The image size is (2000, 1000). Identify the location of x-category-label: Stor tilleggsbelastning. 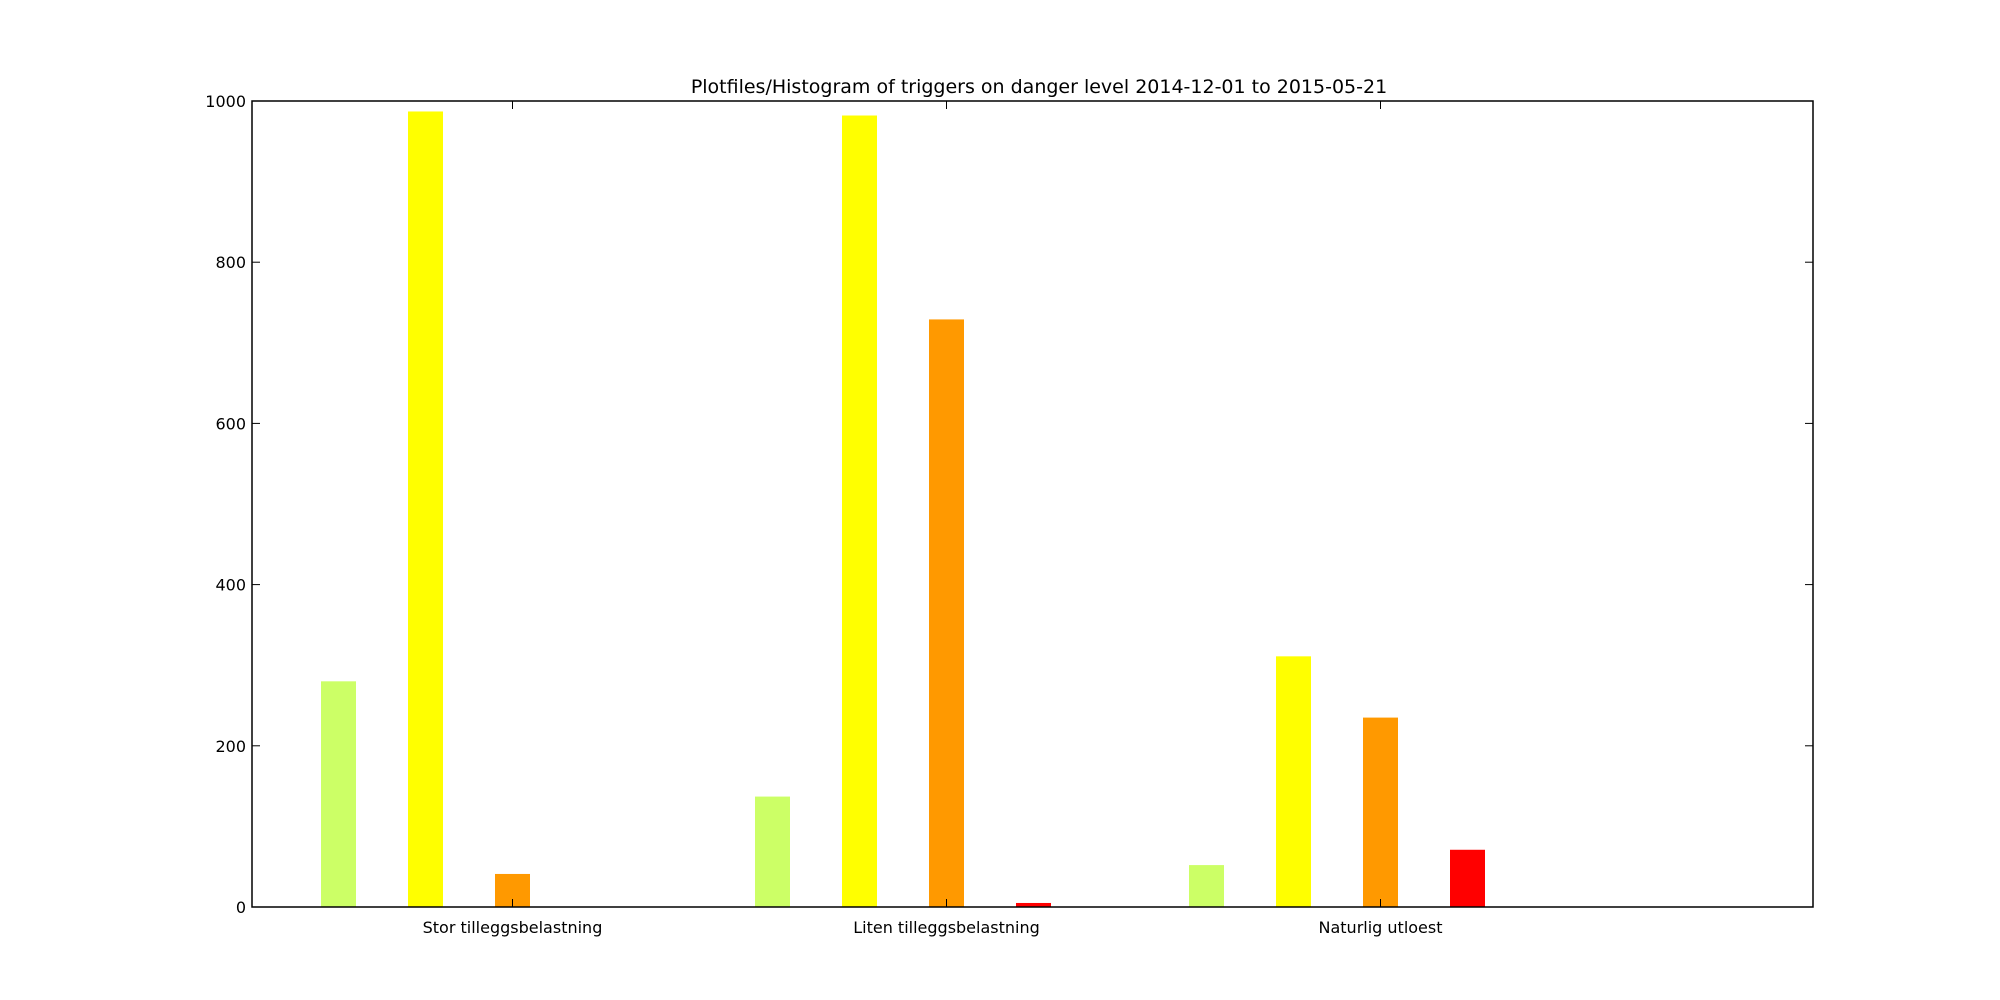
(513, 927).